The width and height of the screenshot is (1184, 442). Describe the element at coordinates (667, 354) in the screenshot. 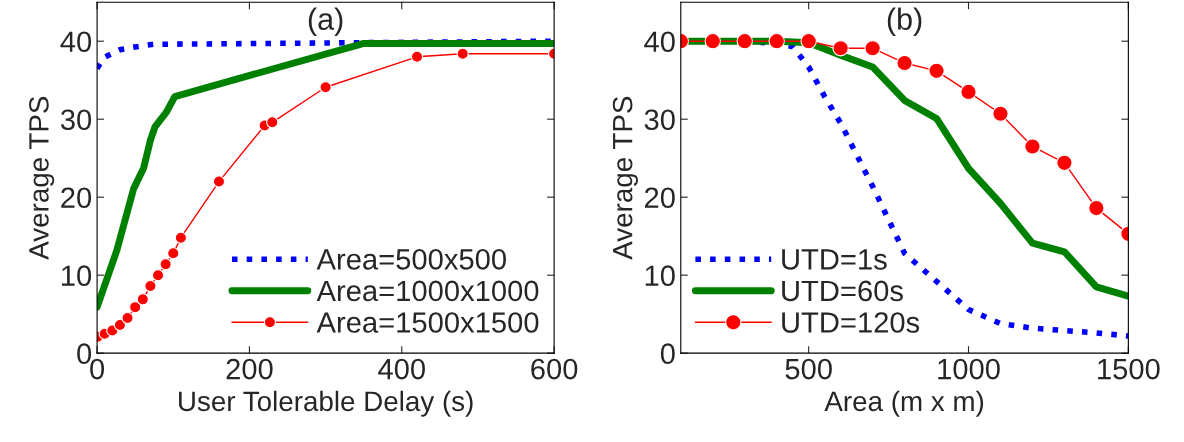

I see `y-tick-label: 0` at that location.